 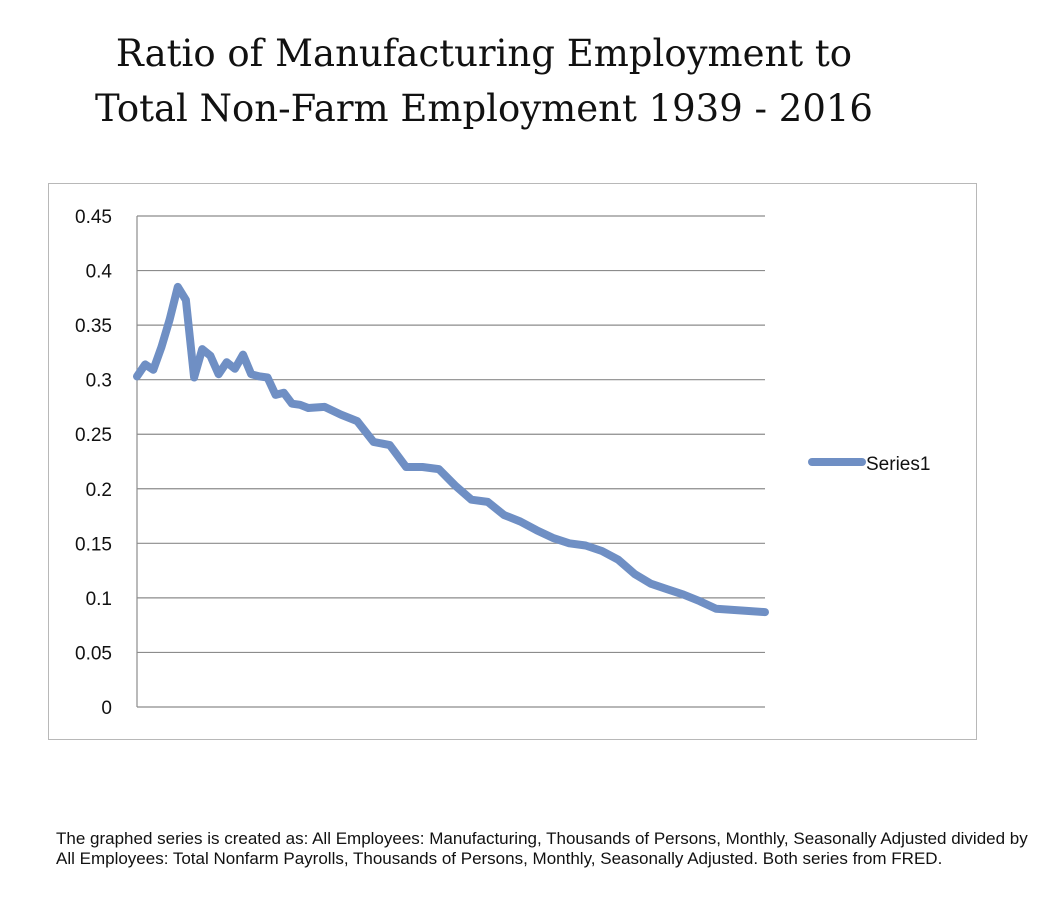 I want to click on y-tick-label: 0.2, so click(x=99, y=490).